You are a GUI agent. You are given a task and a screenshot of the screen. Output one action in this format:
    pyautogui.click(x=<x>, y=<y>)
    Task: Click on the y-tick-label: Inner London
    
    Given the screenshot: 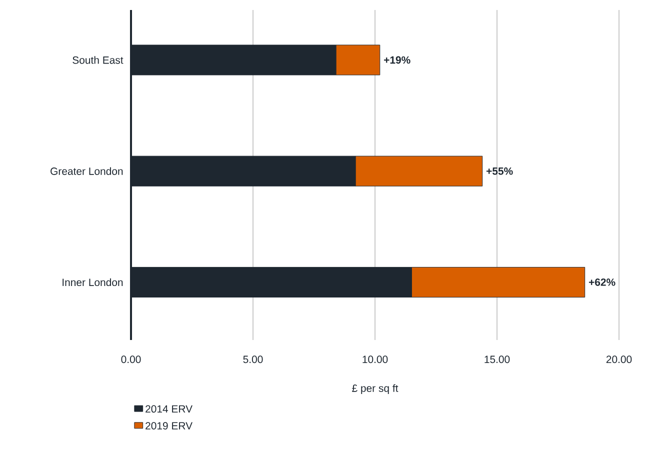 What is the action you would take?
    pyautogui.click(x=92, y=282)
    